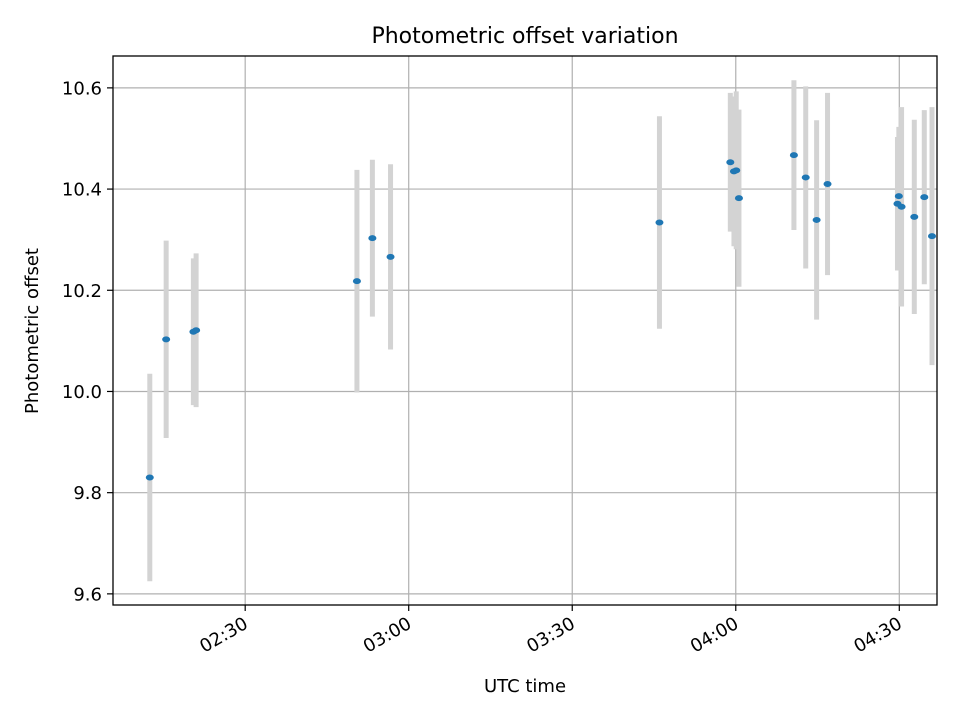 Image resolution: width=960 pixels, height=720 pixels. I want to click on y-tick-label: 10.6, so click(82, 88).